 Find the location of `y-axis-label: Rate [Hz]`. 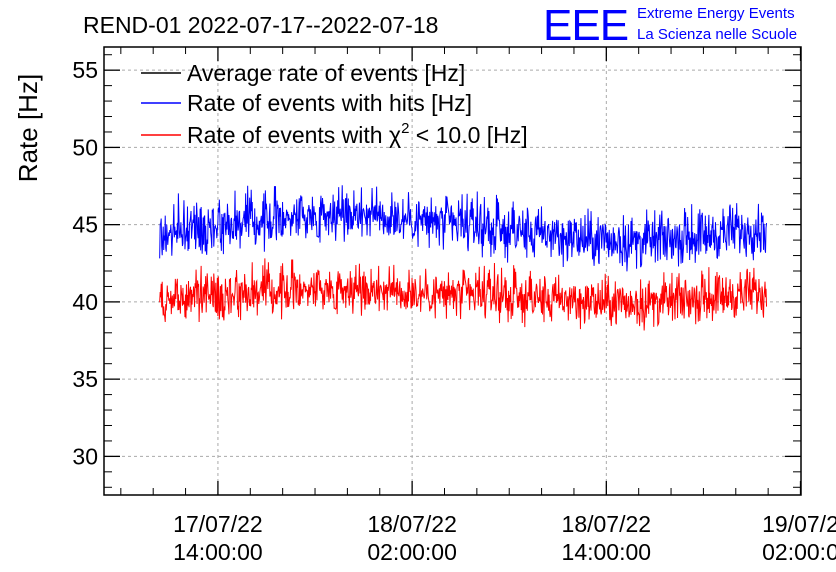

y-axis-label: Rate [Hz] is located at coordinates (28, 128).